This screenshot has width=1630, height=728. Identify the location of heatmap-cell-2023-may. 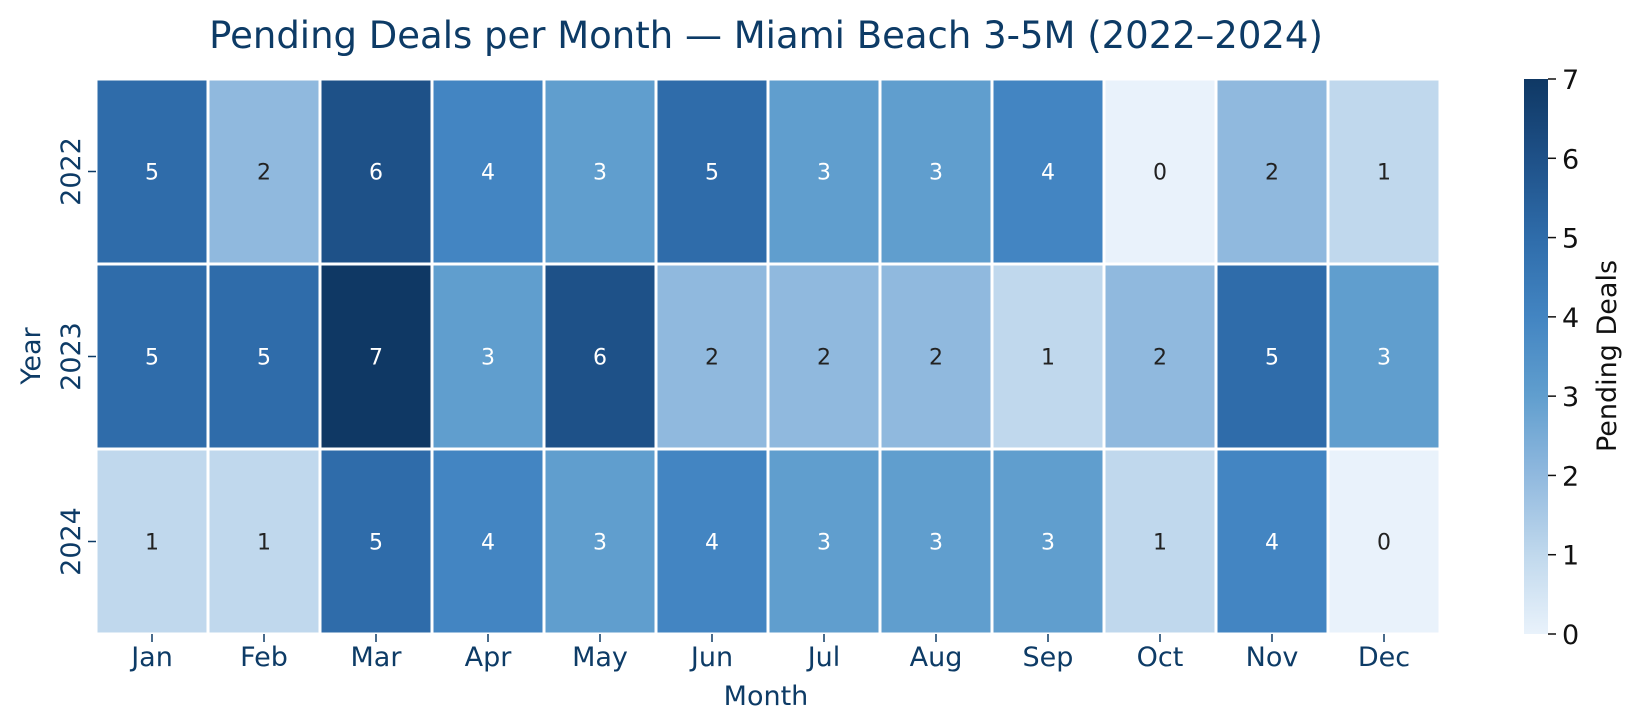
(600, 356).